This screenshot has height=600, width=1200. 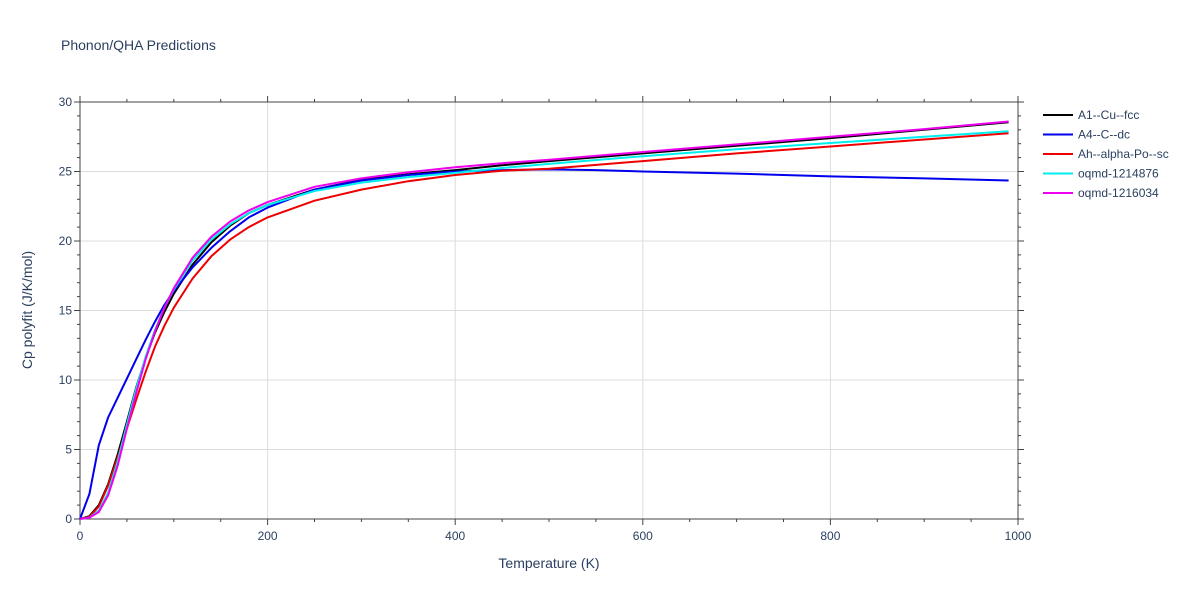 What do you see at coordinates (80, 536) in the screenshot?
I see `x-tick-label: 0` at bounding box center [80, 536].